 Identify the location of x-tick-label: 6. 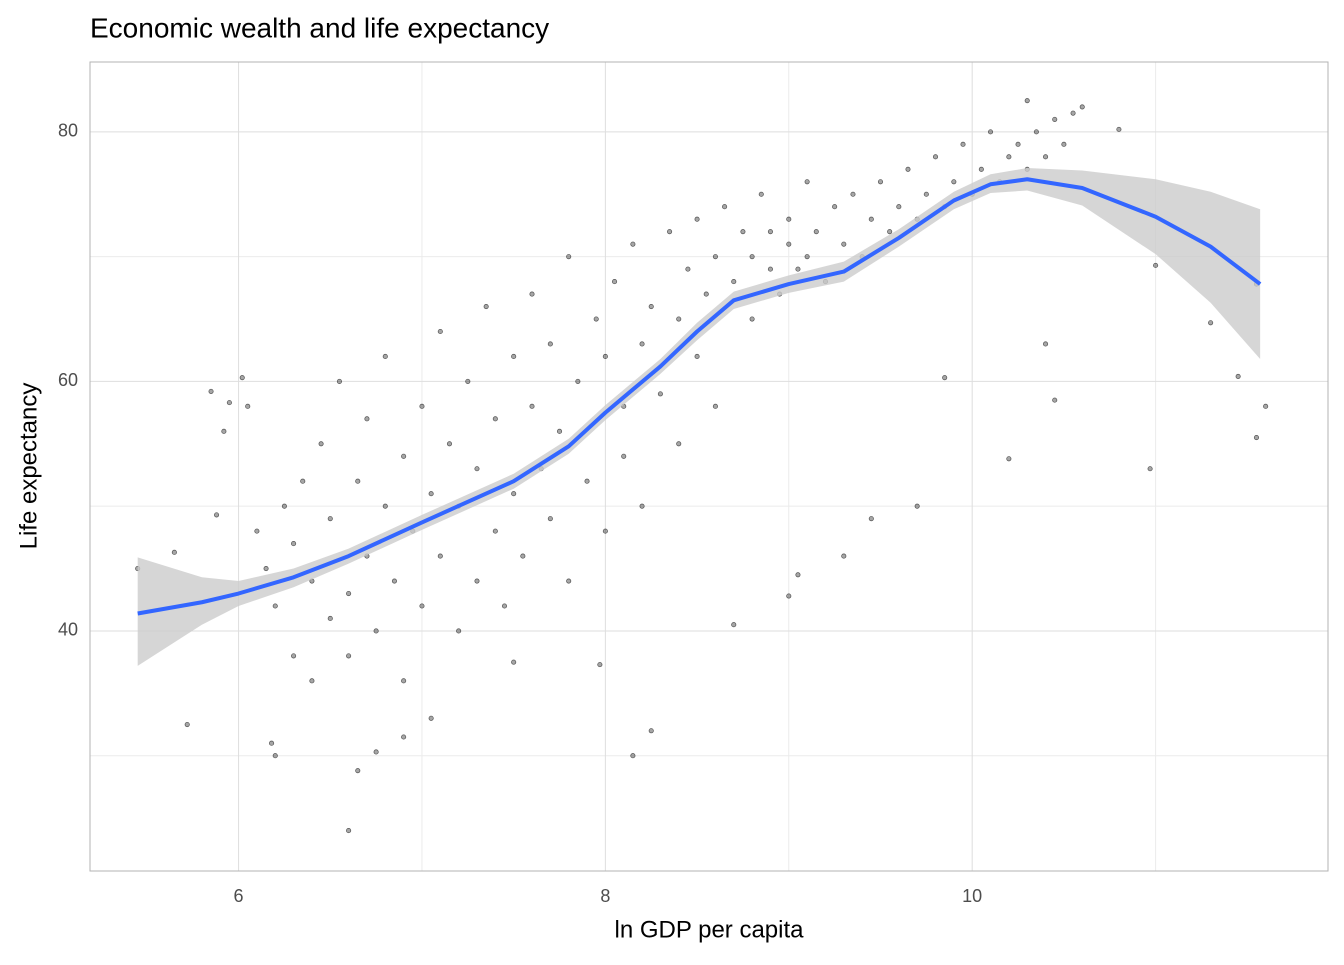
(239, 896).